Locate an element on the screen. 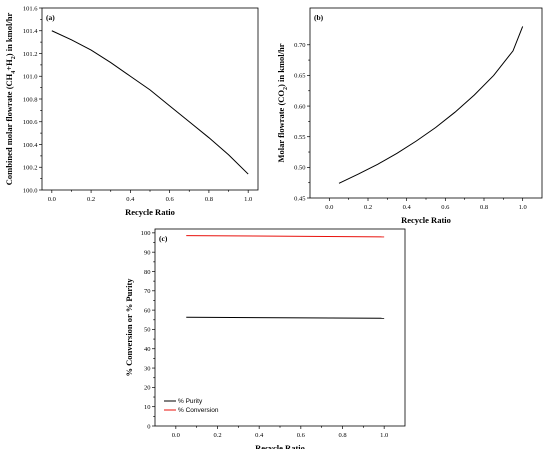  x-tick-label-c: 1.0 is located at coordinates (384, 435).